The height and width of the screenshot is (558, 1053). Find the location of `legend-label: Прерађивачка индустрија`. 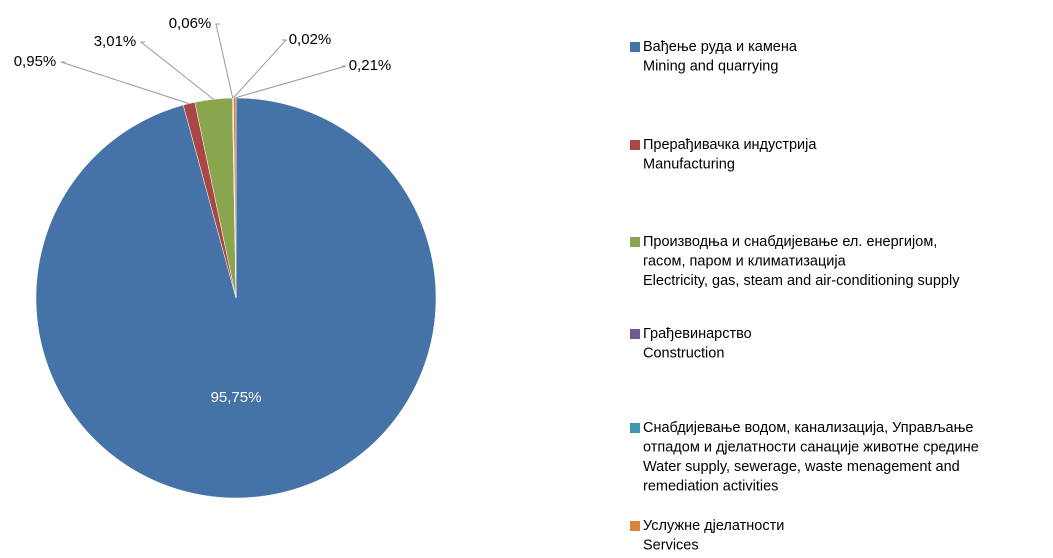

legend-label: Прерађивачка индустрија is located at coordinates (730, 145).